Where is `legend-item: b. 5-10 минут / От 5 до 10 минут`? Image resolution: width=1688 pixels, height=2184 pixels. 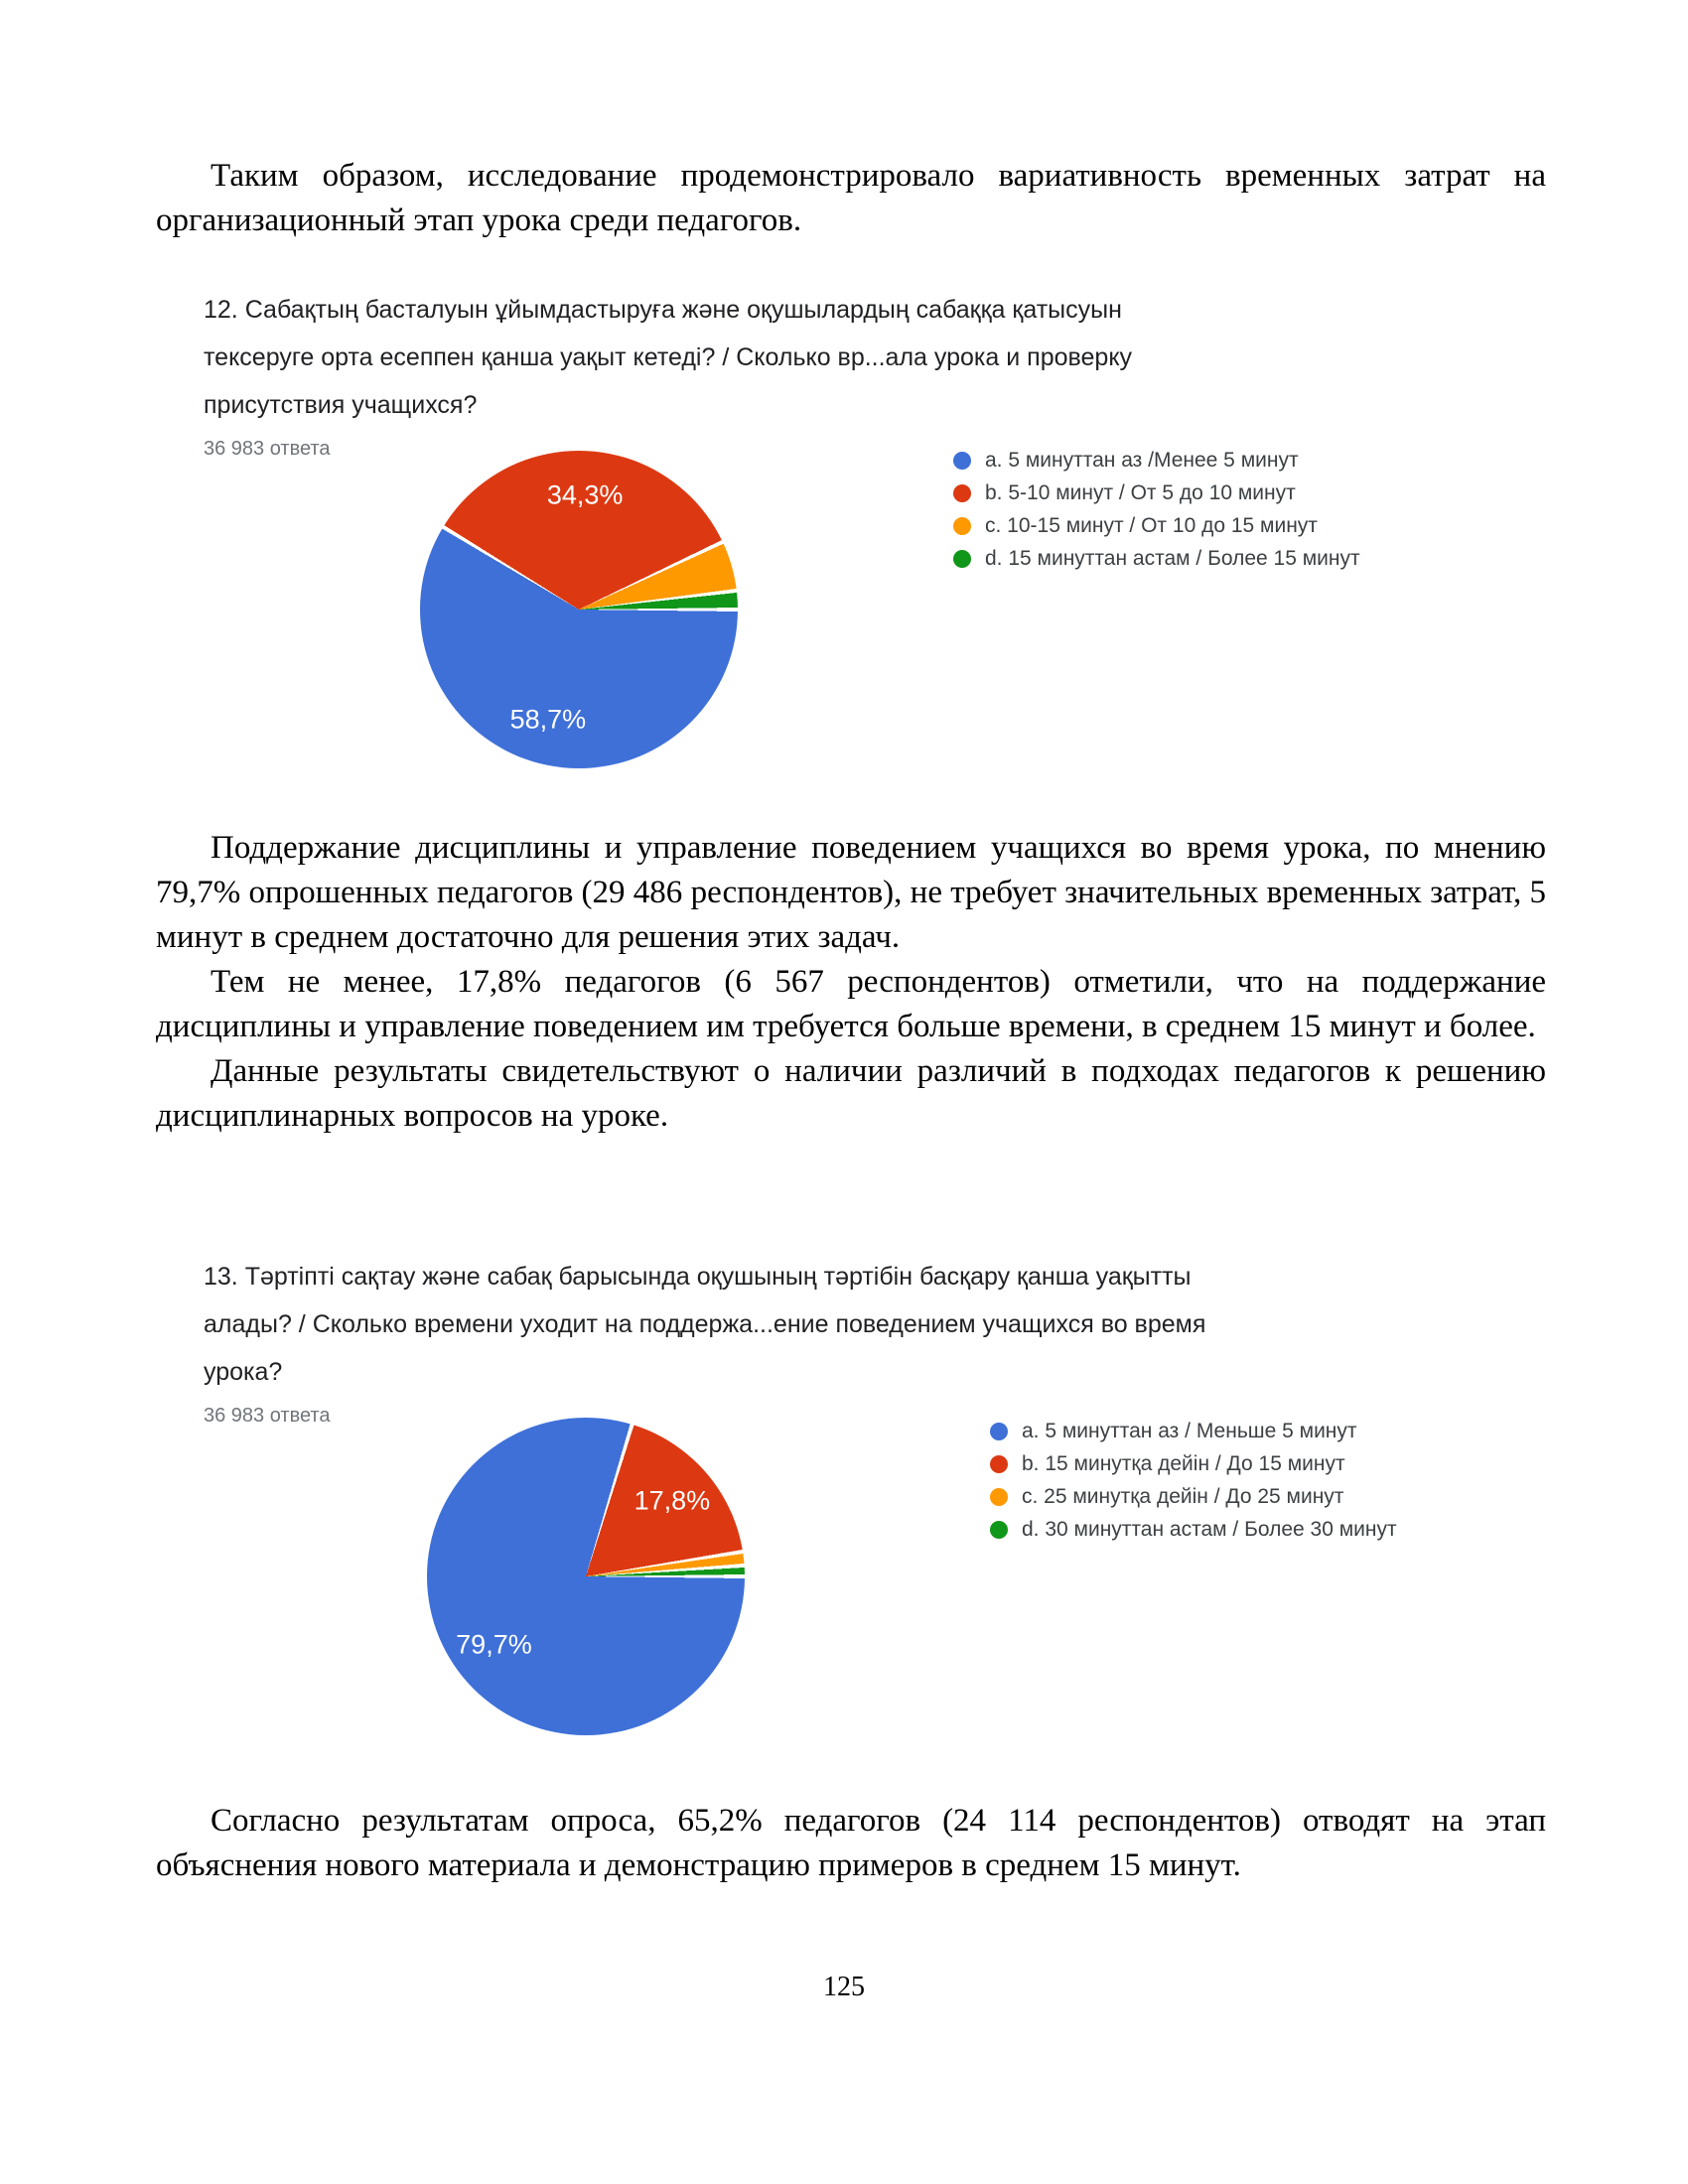 legend-item: b. 5-10 минут / От 5 до 10 минут is located at coordinates (1156, 492).